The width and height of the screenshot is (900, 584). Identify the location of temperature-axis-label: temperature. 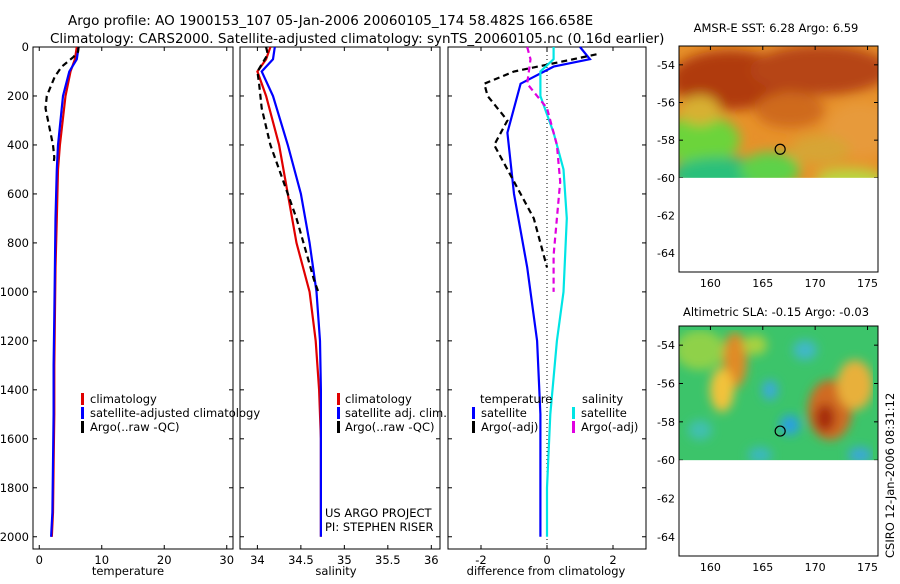
(128, 571).